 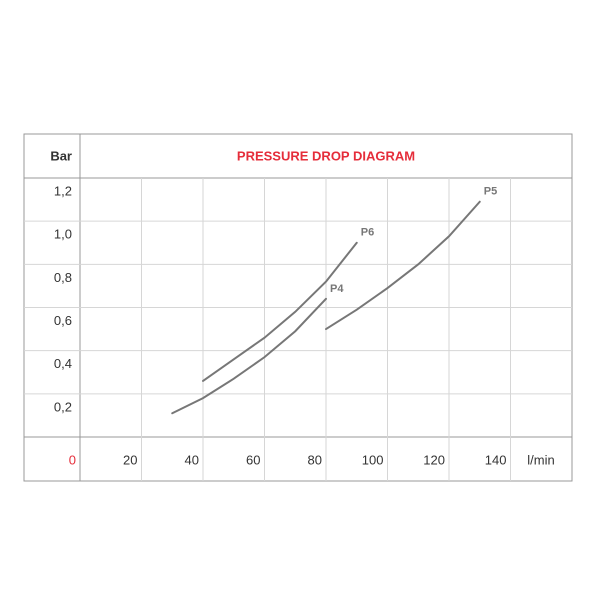 What do you see at coordinates (63, 234) in the screenshot?
I see `y-tick-label: 1,0` at bounding box center [63, 234].